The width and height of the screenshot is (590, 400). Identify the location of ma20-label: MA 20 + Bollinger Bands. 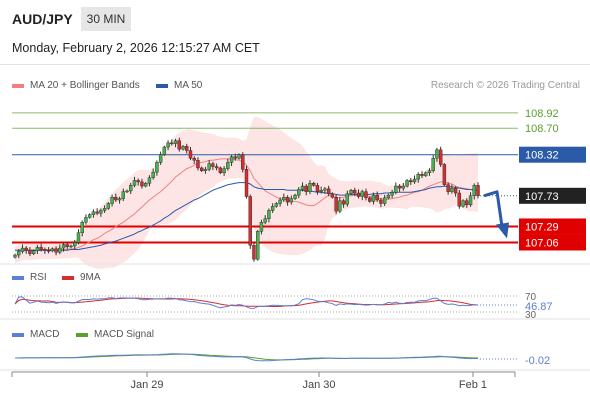
(85, 85).